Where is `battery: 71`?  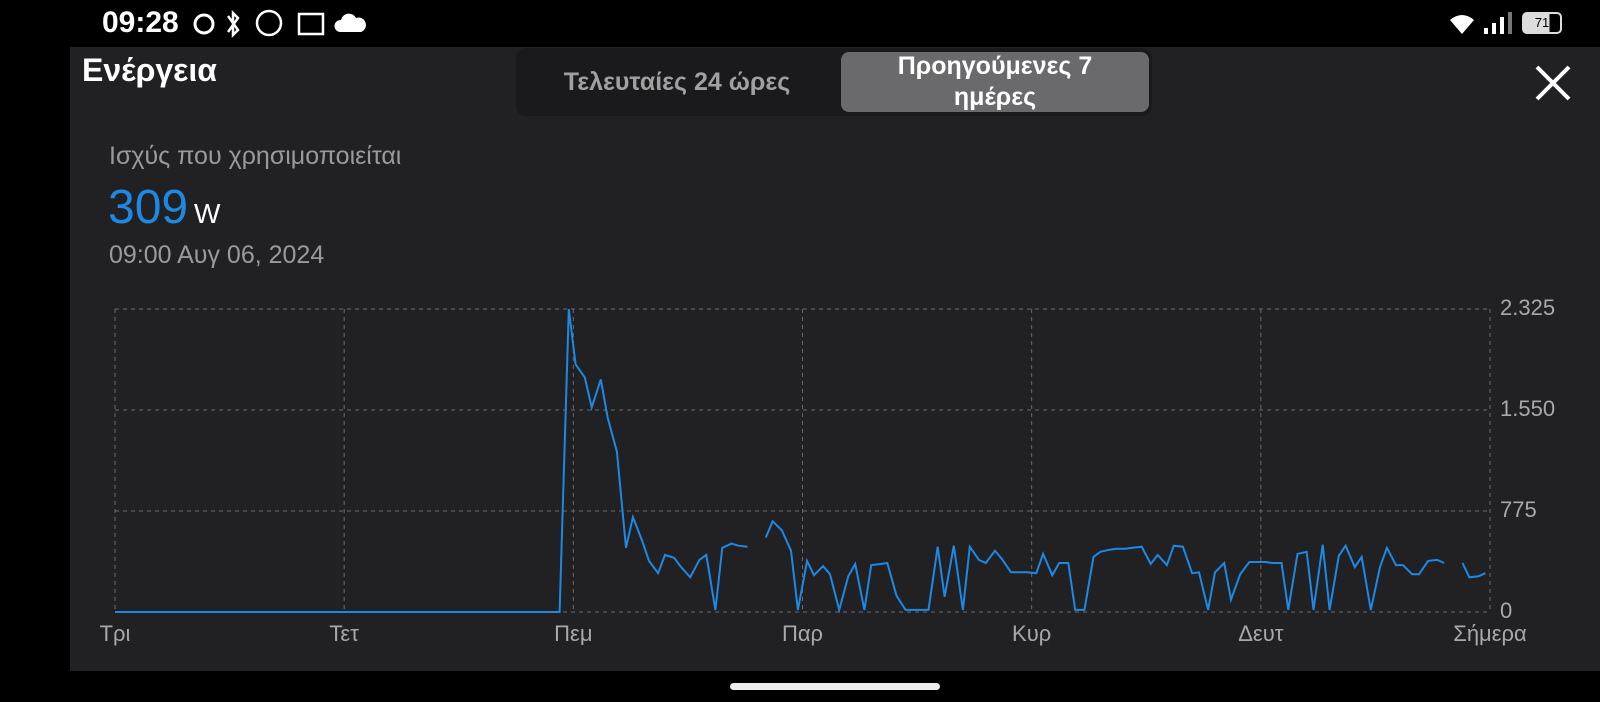 battery: 71 is located at coordinates (1542, 23).